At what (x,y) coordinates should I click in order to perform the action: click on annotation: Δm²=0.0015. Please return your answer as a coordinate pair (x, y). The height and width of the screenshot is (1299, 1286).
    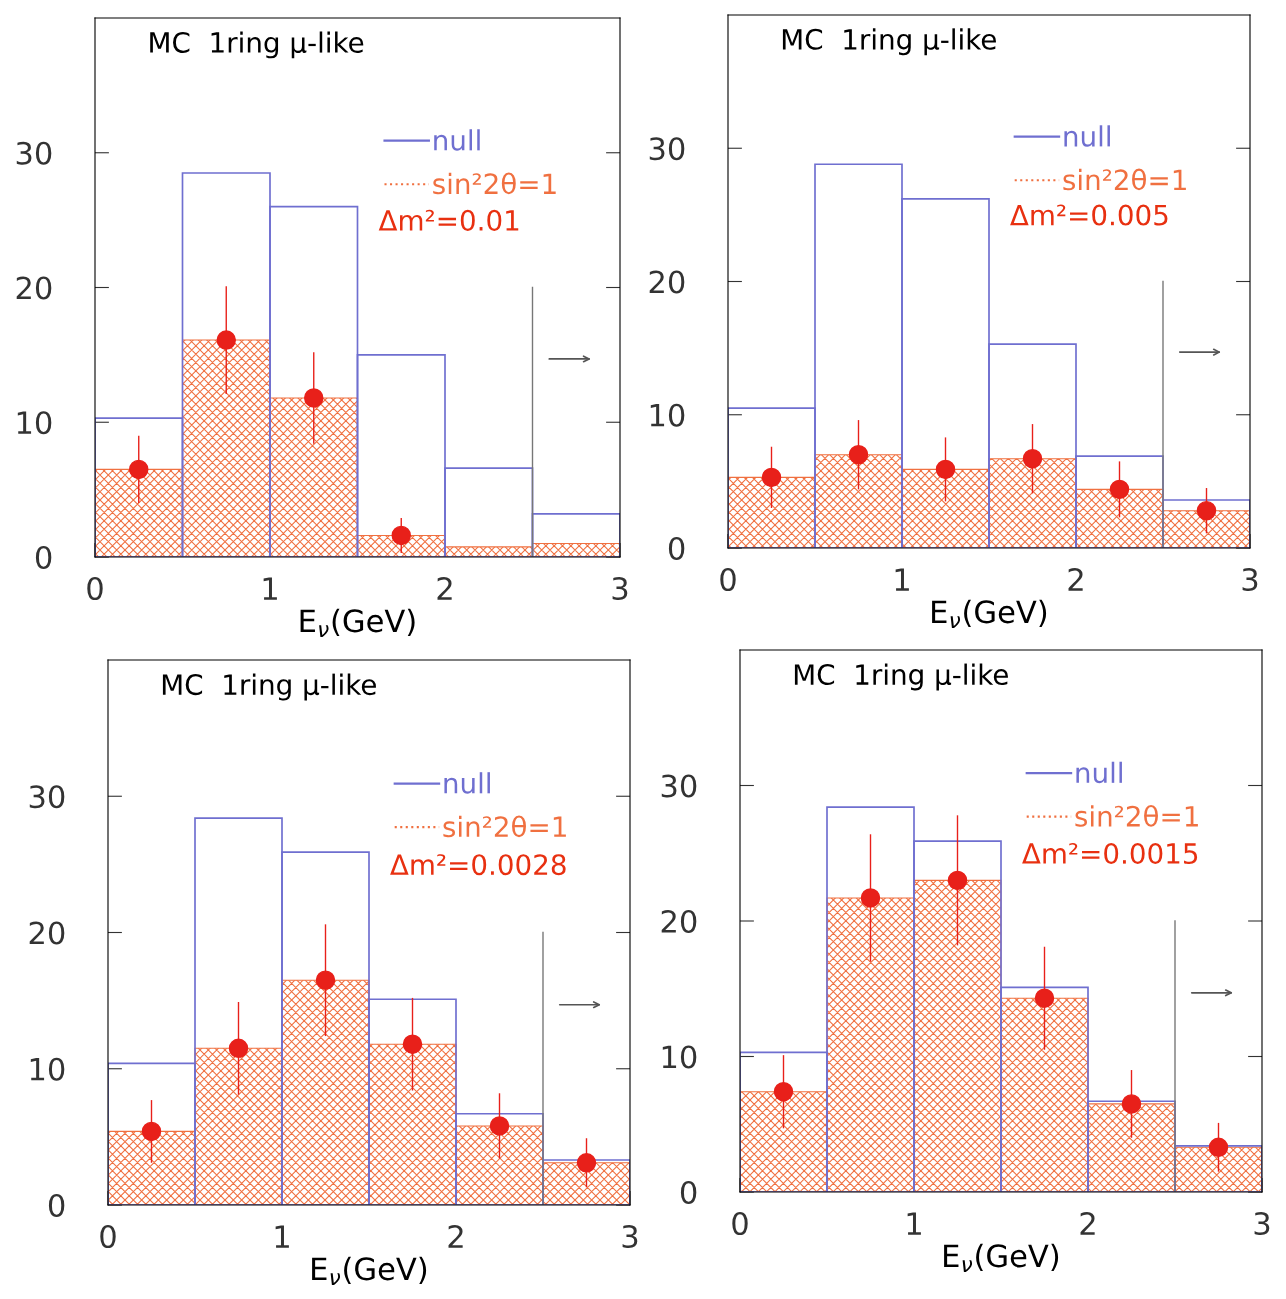
    Looking at the image, I should click on (1110, 854).